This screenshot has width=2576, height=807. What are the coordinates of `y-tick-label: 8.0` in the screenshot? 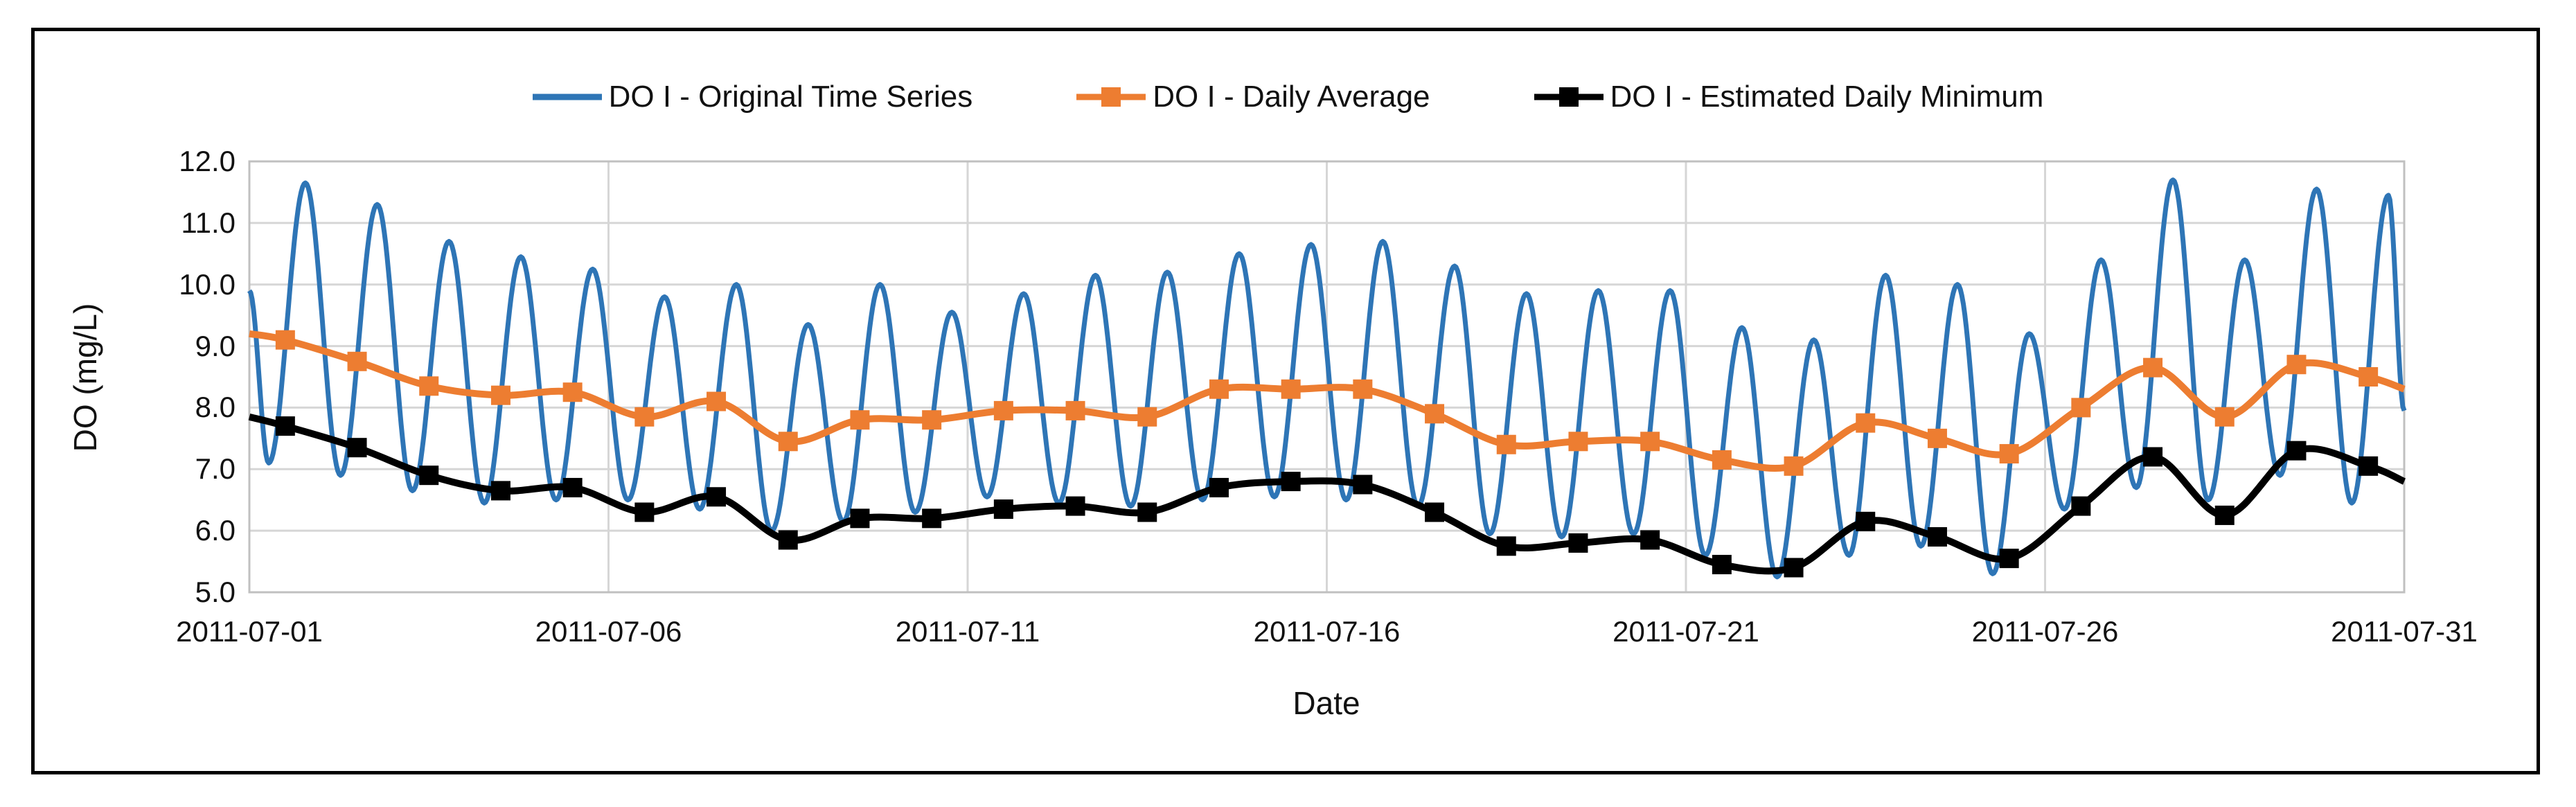 It's located at (215, 407).